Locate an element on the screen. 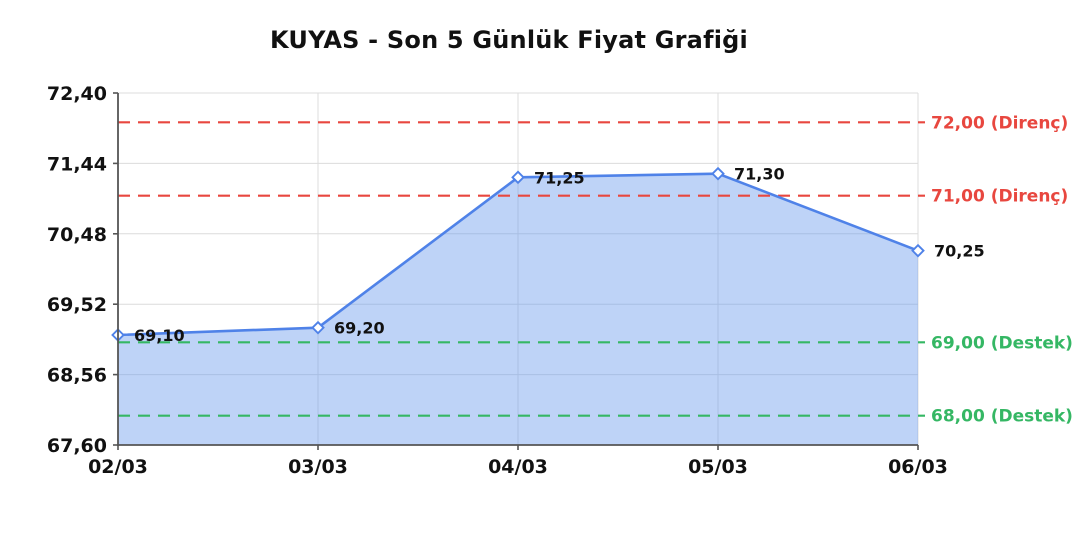 The image size is (1080, 540). y-axis-tick-label: 71,44 is located at coordinates (77, 164).